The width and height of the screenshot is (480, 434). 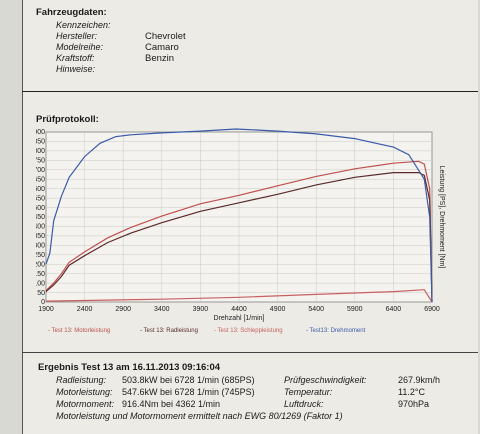 I want to click on y-tick-label: 450, so click(x=40, y=217).